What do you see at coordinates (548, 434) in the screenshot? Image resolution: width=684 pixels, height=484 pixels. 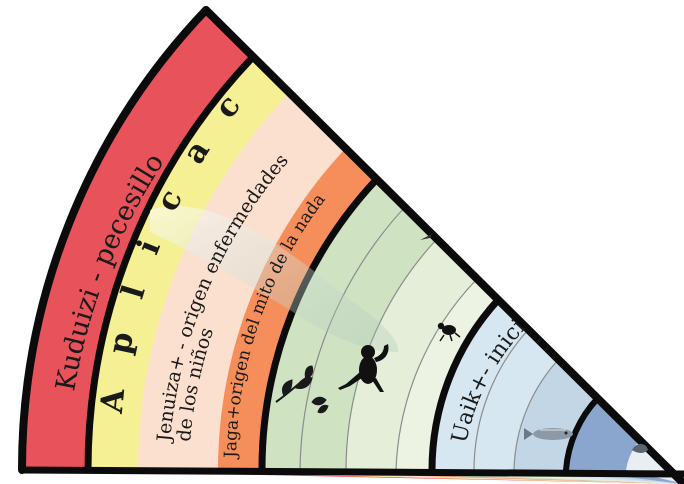 I see `fish-icon` at bounding box center [548, 434].